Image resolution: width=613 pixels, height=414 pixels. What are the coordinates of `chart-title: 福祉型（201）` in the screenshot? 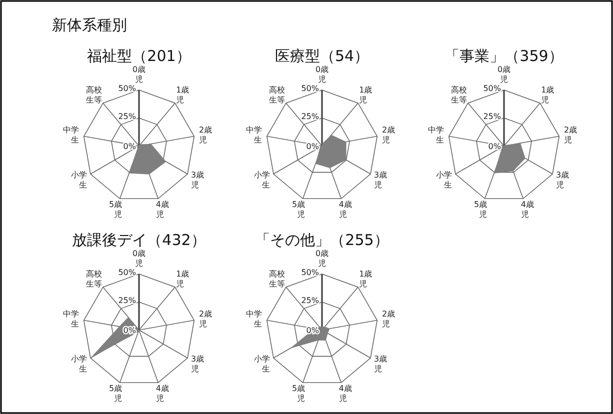 It's located at (139, 56).